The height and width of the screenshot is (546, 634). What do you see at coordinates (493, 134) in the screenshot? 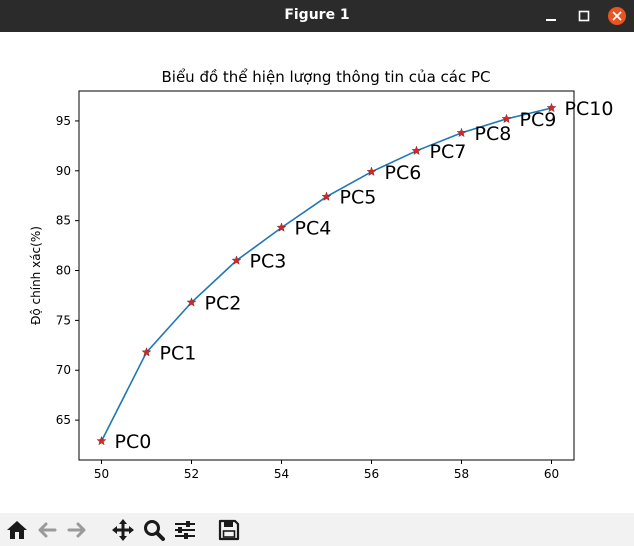
I see `point-label: PC8` at bounding box center [493, 134].